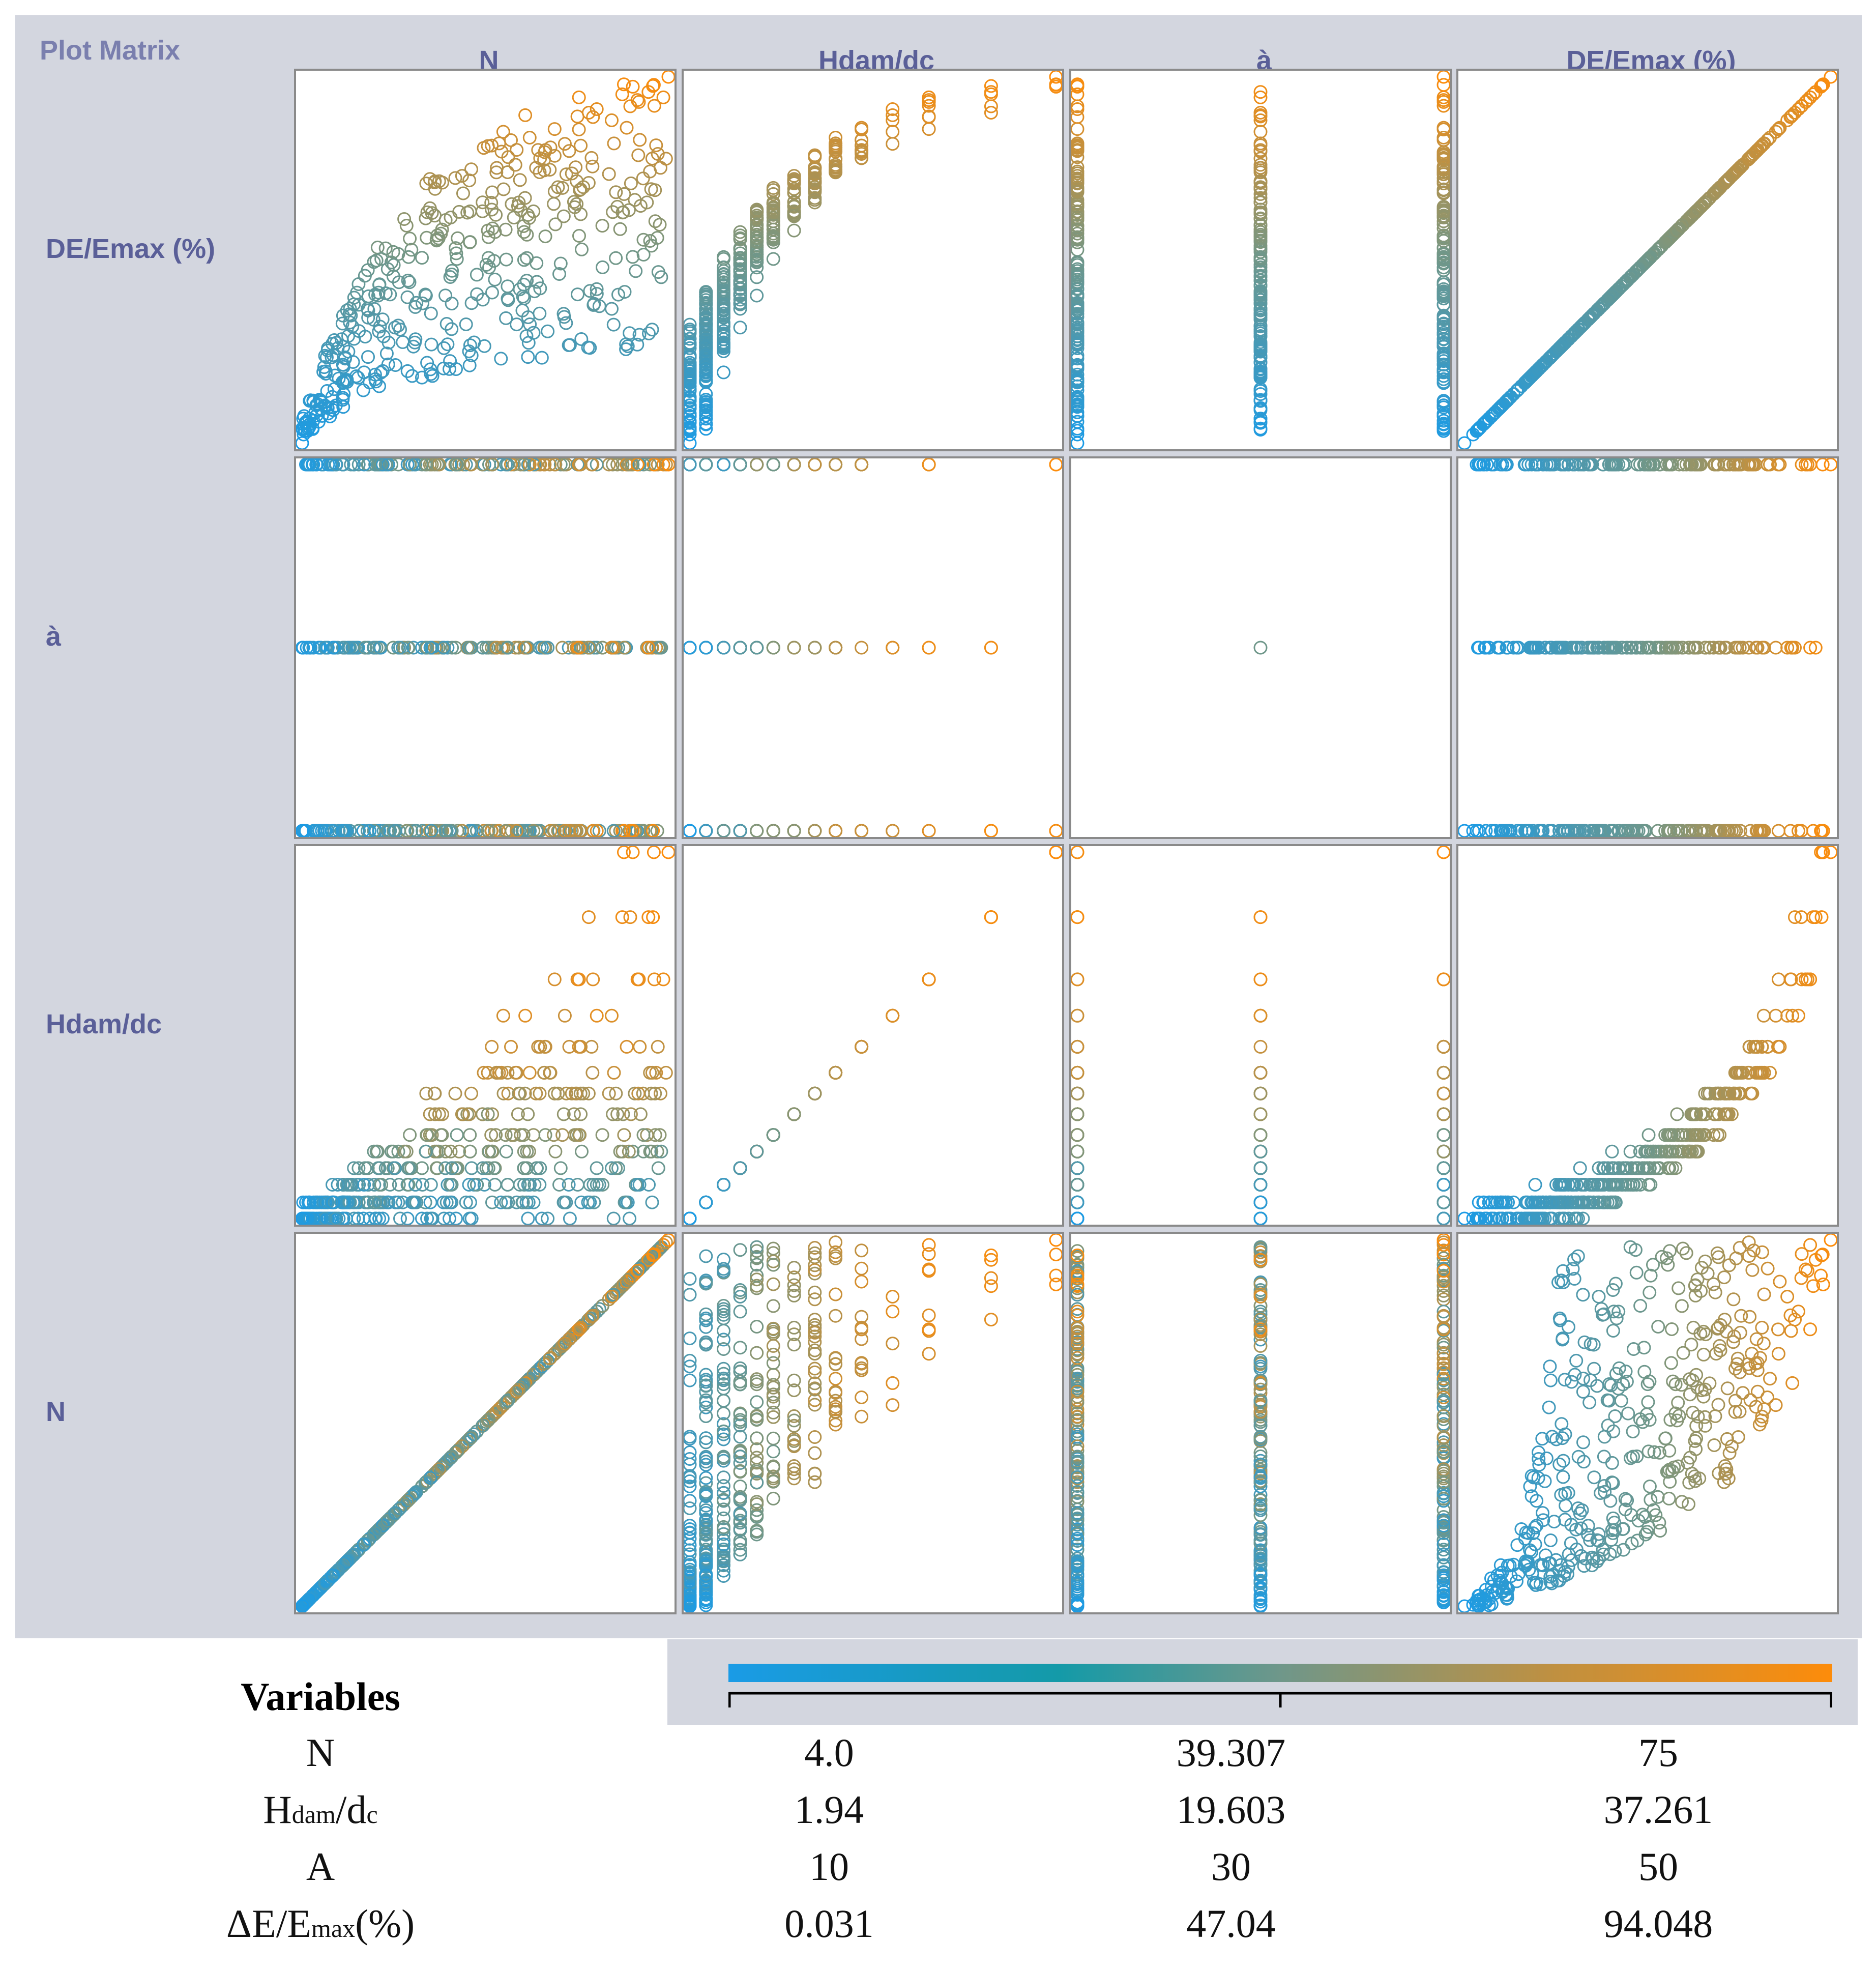 The image size is (1876, 1969). I want to click on scatter-plot, so click(1647, 1035).